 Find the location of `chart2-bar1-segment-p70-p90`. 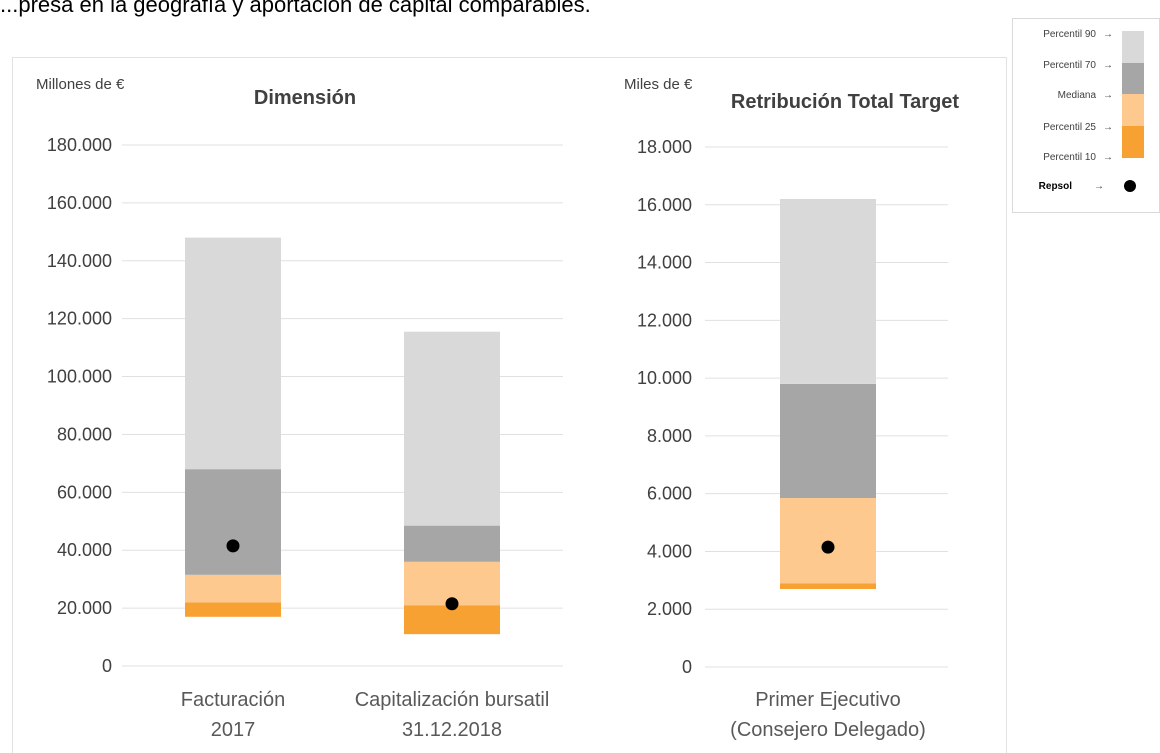

chart2-bar1-segment-p70-p90 is located at coordinates (828, 291).